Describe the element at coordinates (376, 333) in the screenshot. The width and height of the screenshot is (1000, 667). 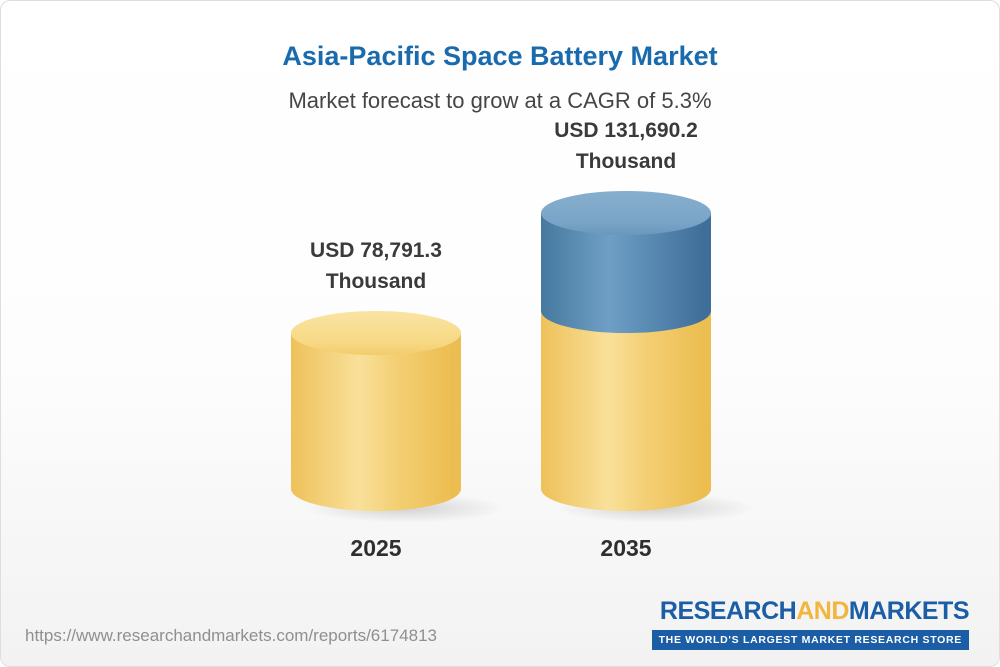
I see `cylinder-2025-top` at that location.